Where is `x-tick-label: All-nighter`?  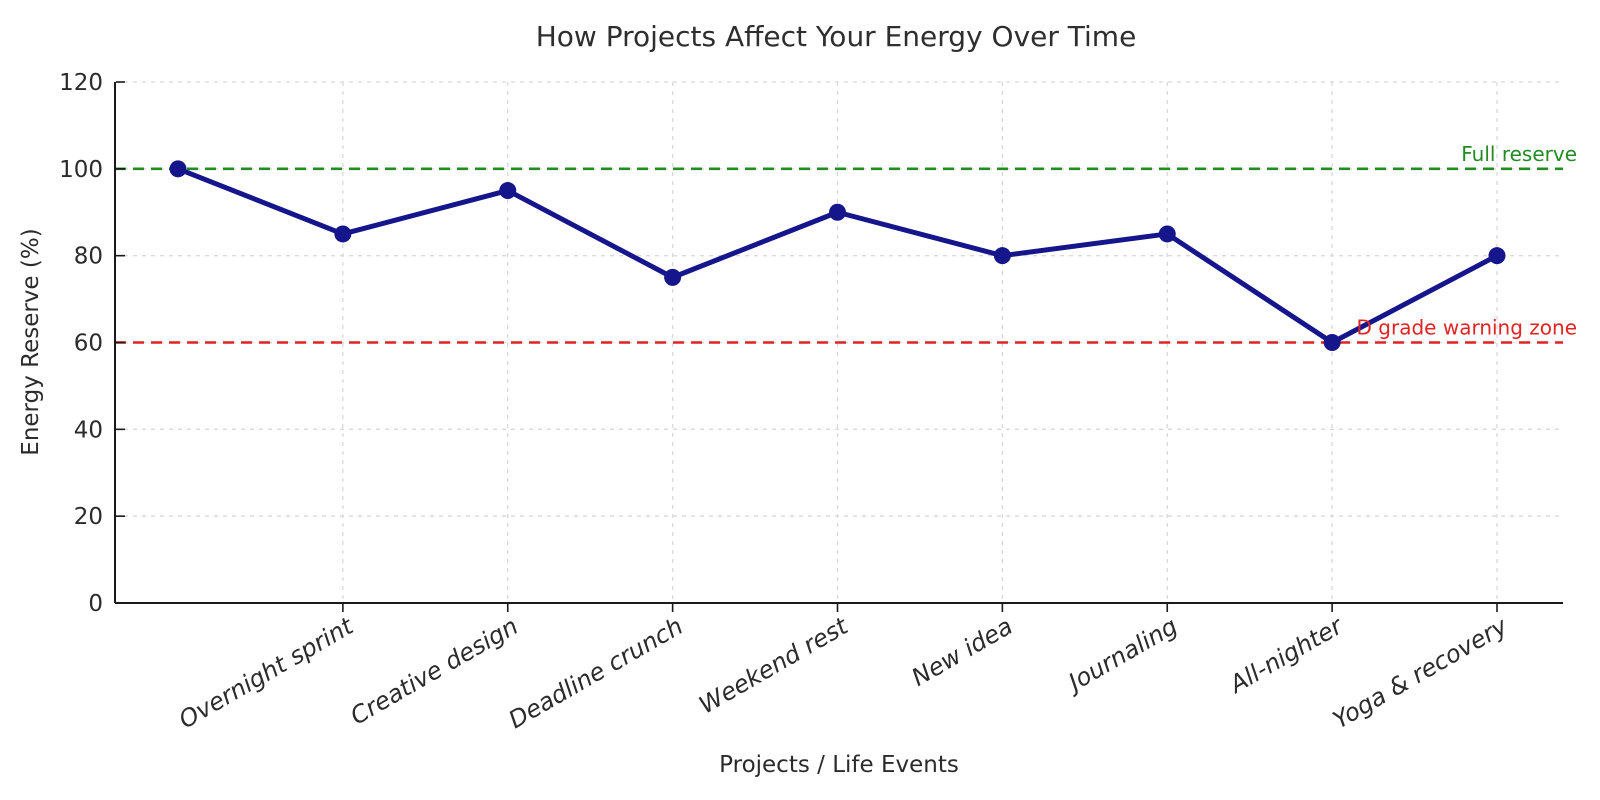 x-tick-label: All-nighter is located at coordinates (1286, 655).